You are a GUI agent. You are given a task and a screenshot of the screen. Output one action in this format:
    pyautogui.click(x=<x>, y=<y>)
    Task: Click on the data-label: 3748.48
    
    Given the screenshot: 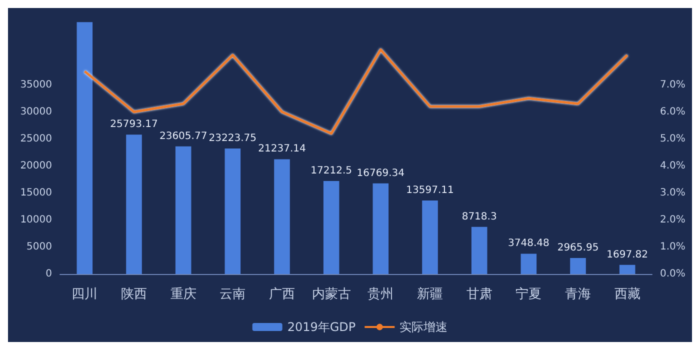 What is the action you would take?
    pyautogui.click(x=529, y=244)
    